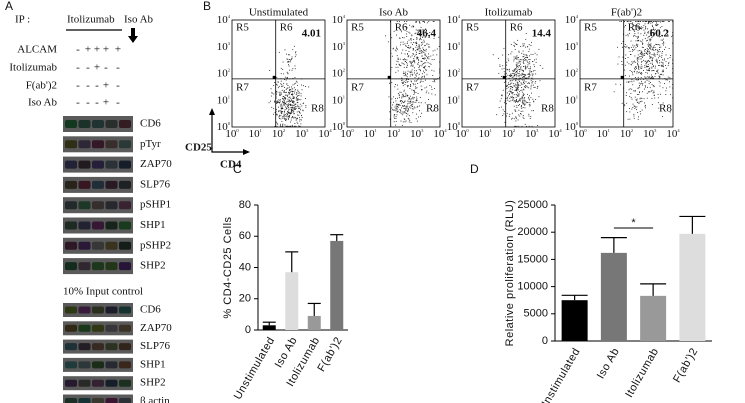  I want to click on y-tick-label: 101, so click(571, 100).